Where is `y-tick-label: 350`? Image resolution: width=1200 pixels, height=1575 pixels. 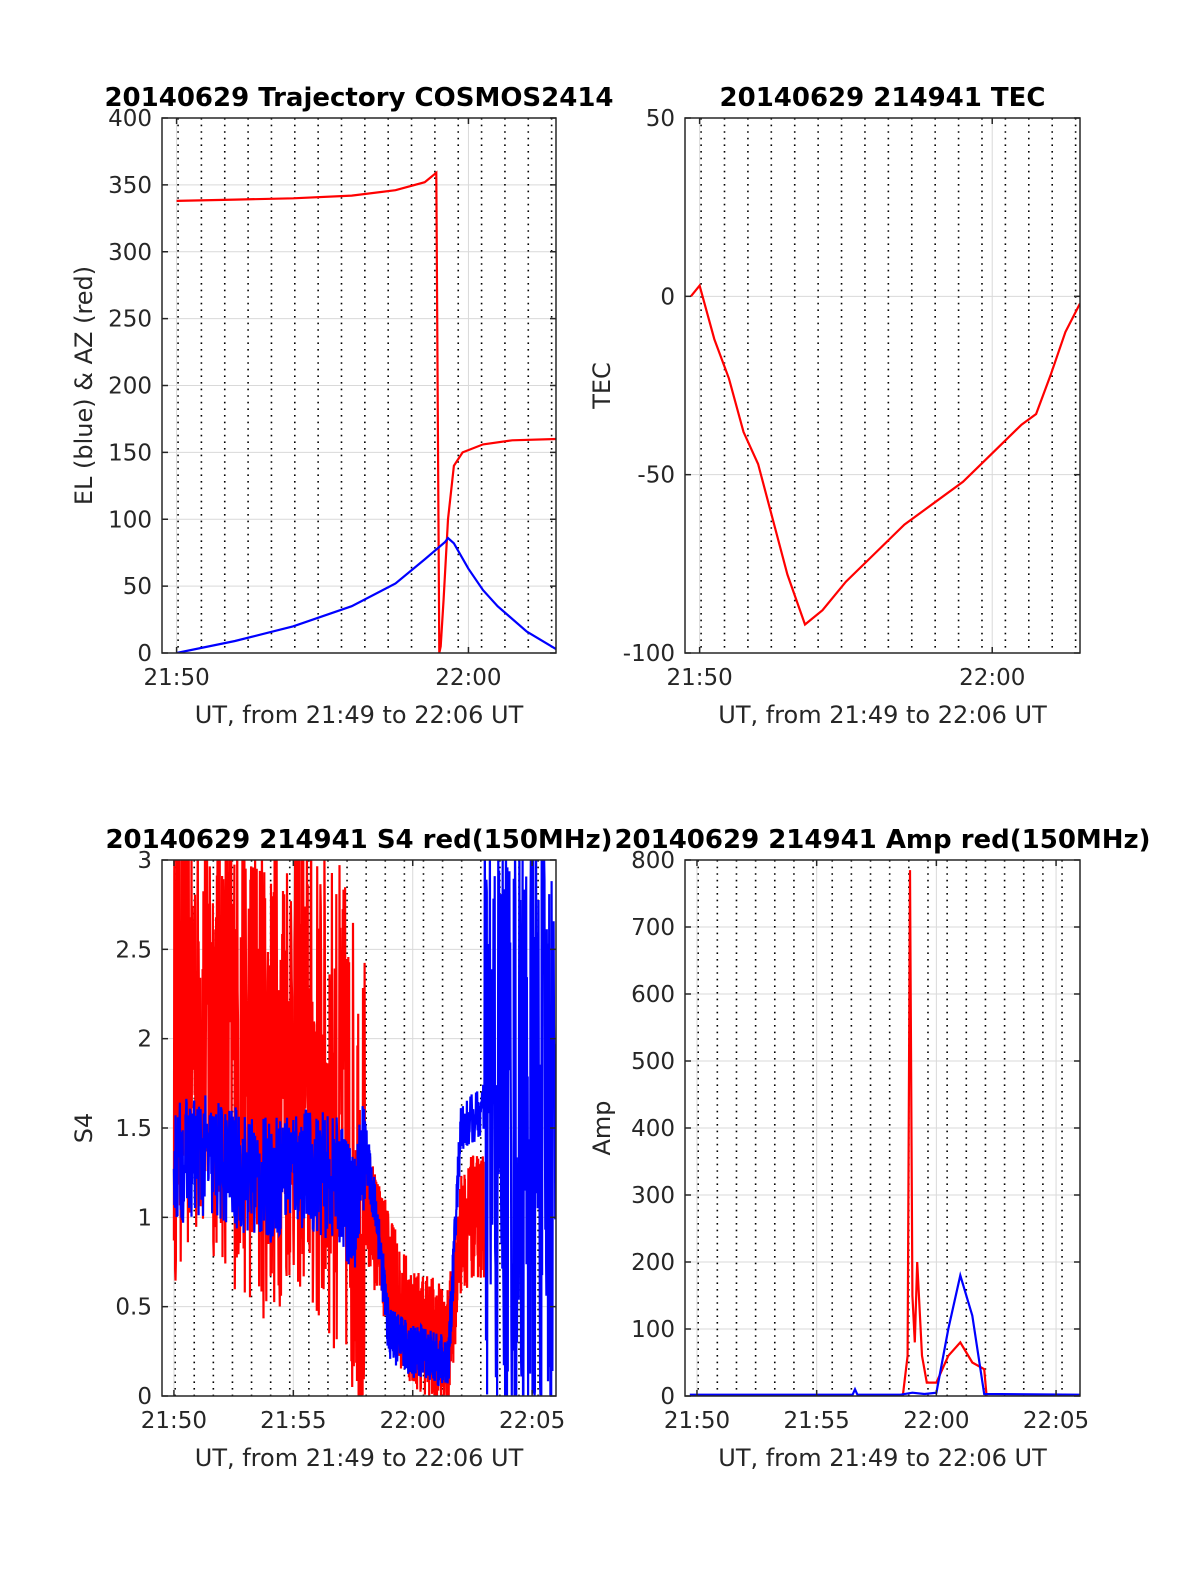 y-tick-label: 350 is located at coordinates (130, 186).